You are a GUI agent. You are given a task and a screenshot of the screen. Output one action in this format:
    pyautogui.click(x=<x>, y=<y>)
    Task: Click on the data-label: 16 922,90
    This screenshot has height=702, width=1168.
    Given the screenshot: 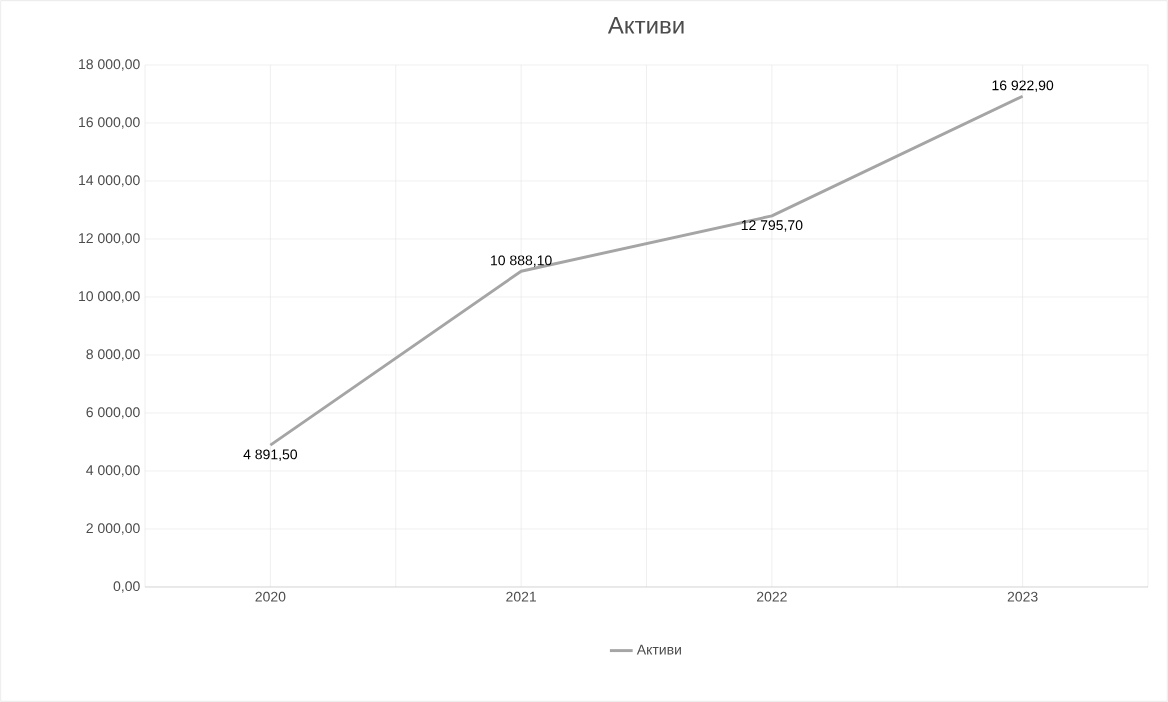 What is the action you would take?
    pyautogui.click(x=1023, y=86)
    